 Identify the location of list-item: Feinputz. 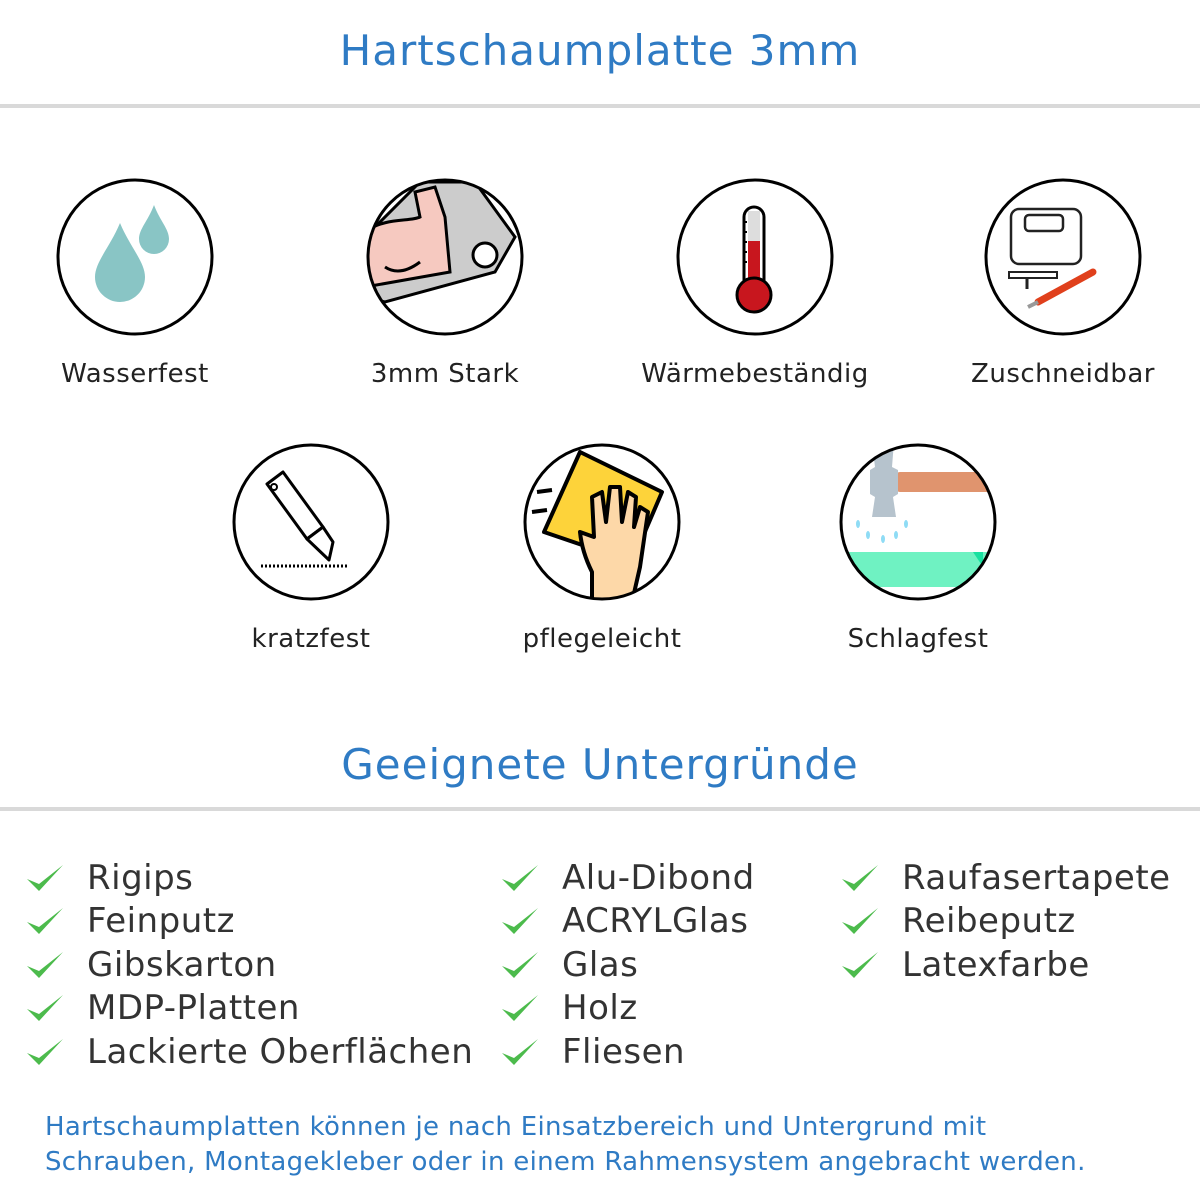
(249, 922).